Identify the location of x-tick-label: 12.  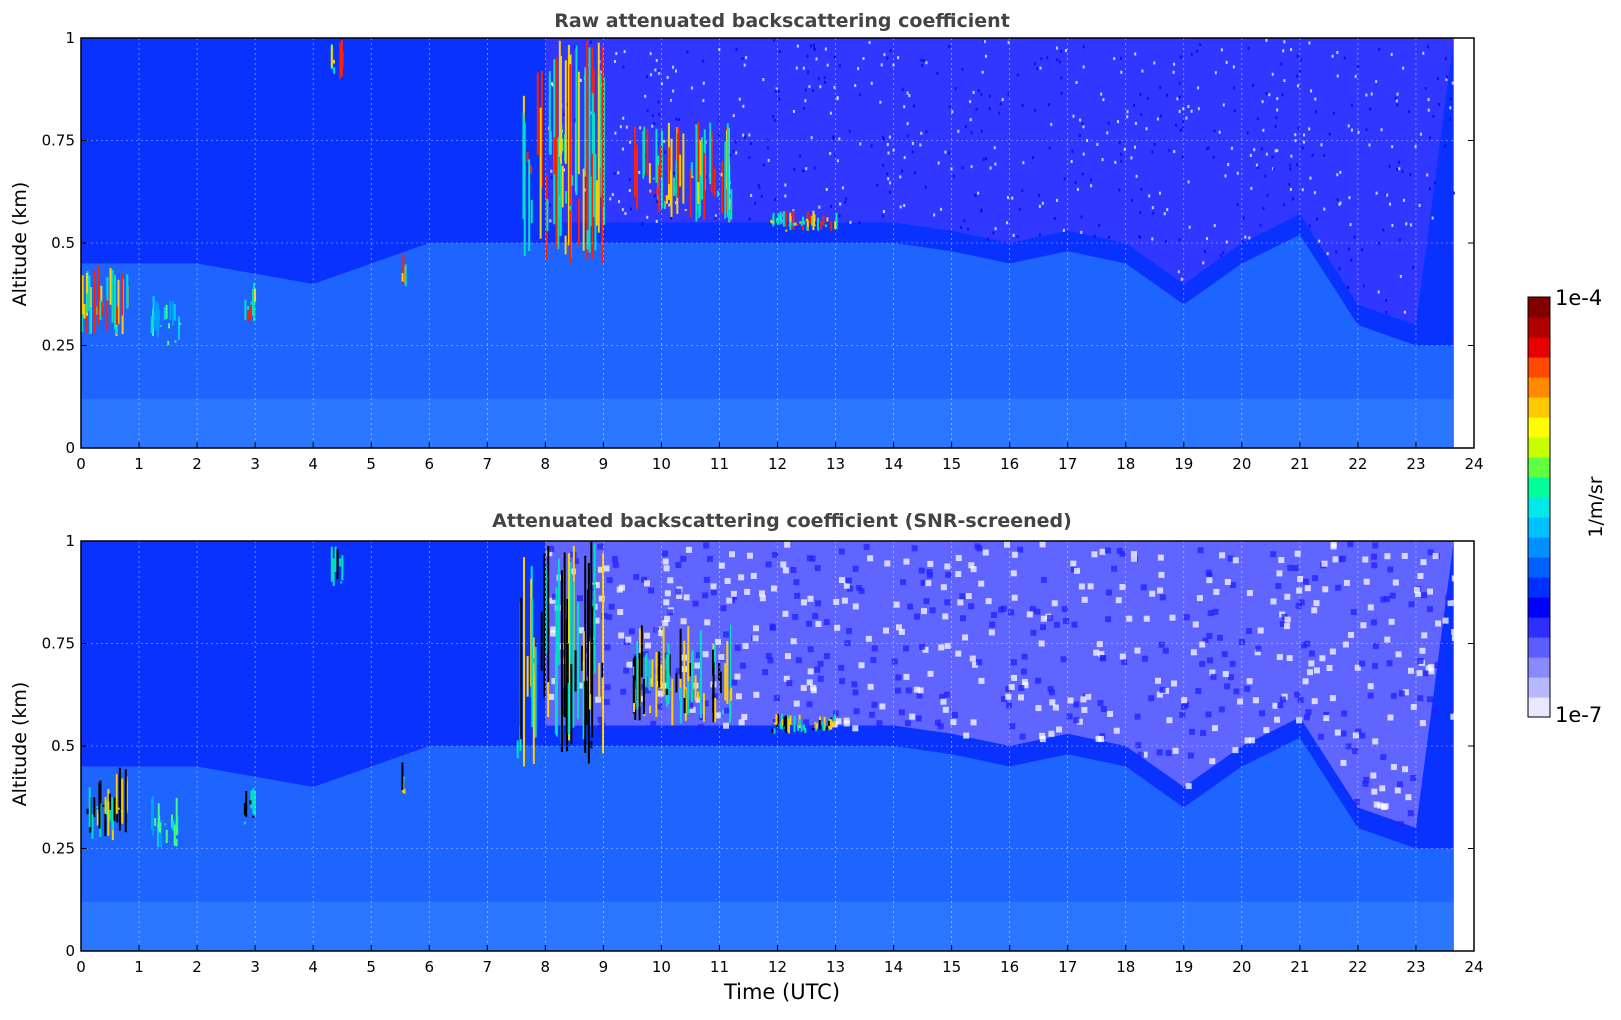
(777, 464).